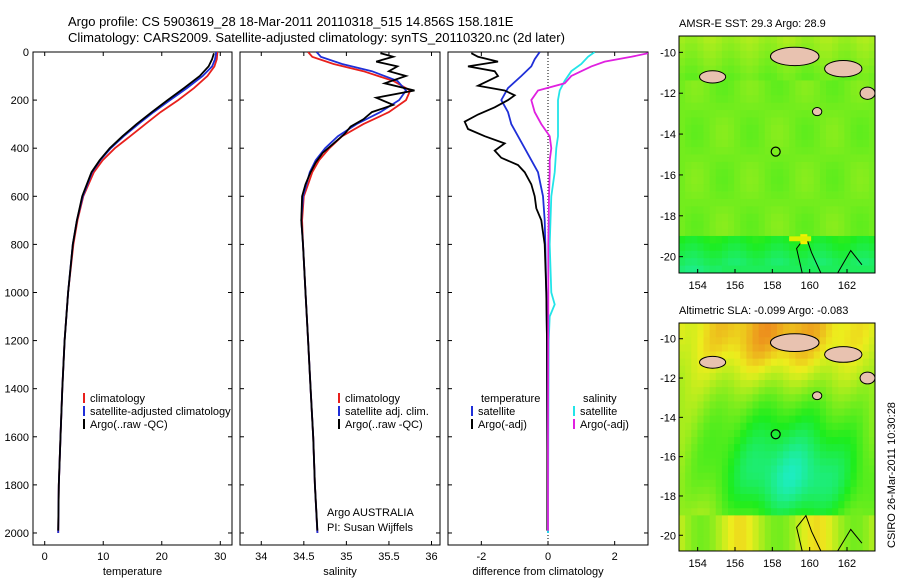 The height and width of the screenshot is (580, 900). What do you see at coordinates (668, 536) in the screenshot?
I see `map-y-tick-label: -20` at bounding box center [668, 536].